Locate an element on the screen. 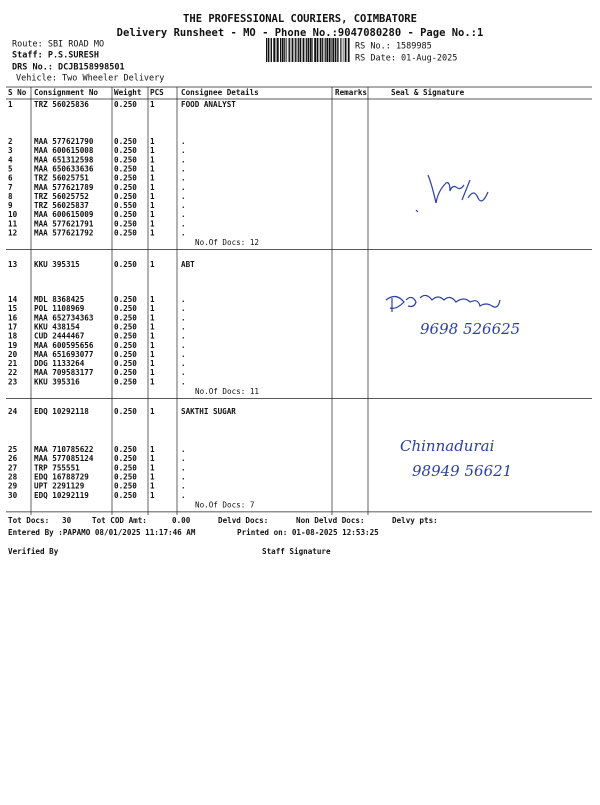  cod-label: Tot COD Amt: is located at coordinates (119, 520).